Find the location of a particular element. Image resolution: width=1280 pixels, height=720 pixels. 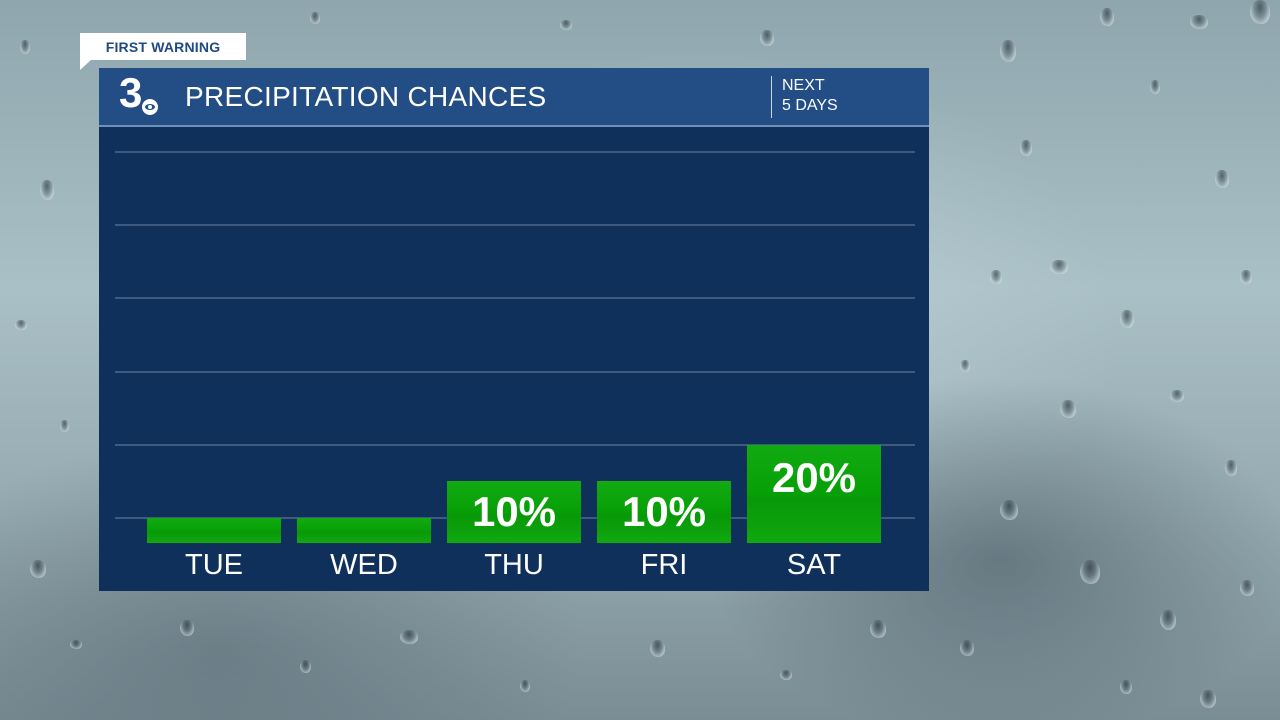

bar-sat: 20% is located at coordinates (814, 494).